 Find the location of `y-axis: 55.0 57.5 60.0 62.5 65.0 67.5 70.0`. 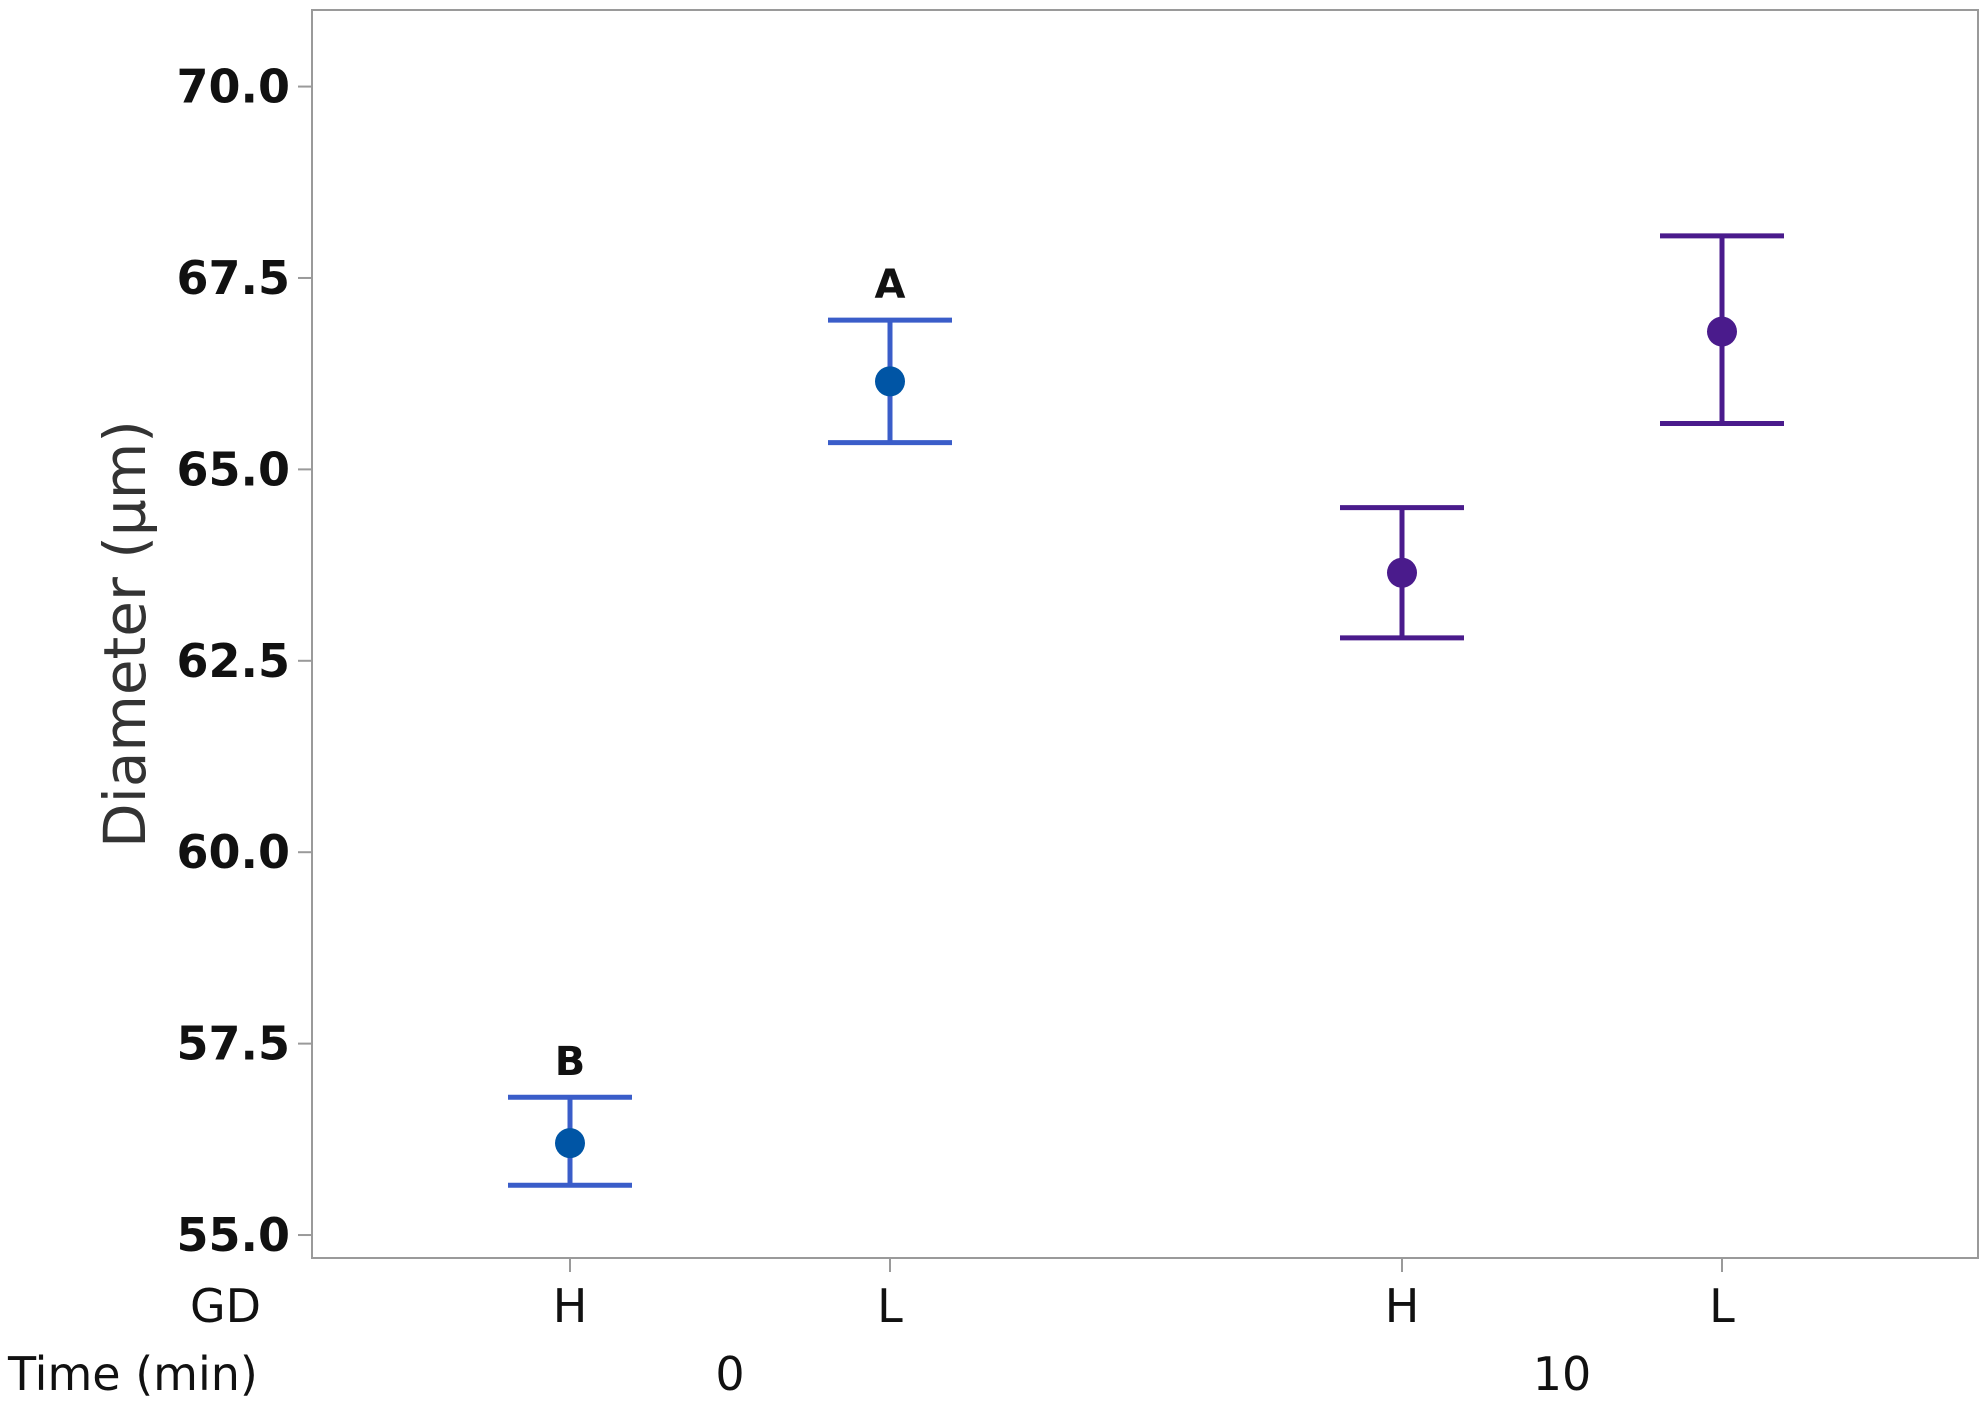

y-axis: 55.0 57.5 60.0 62.5 65.0 67.5 70.0 is located at coordinates (244, 661).